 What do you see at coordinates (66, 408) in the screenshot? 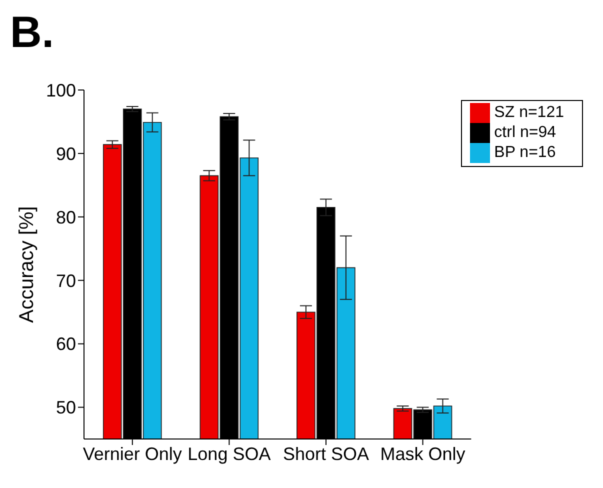
I see `y-tick-label: 50` at bounding box center [66, 408].